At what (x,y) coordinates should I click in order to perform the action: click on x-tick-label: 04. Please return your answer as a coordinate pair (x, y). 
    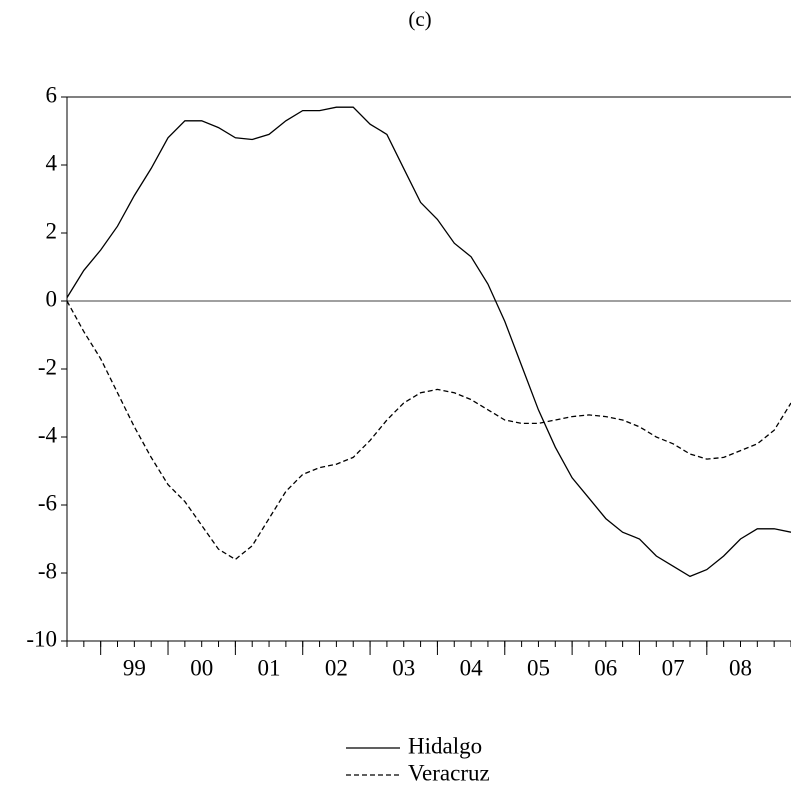
    Looking at the image, I should click on (472, 667).